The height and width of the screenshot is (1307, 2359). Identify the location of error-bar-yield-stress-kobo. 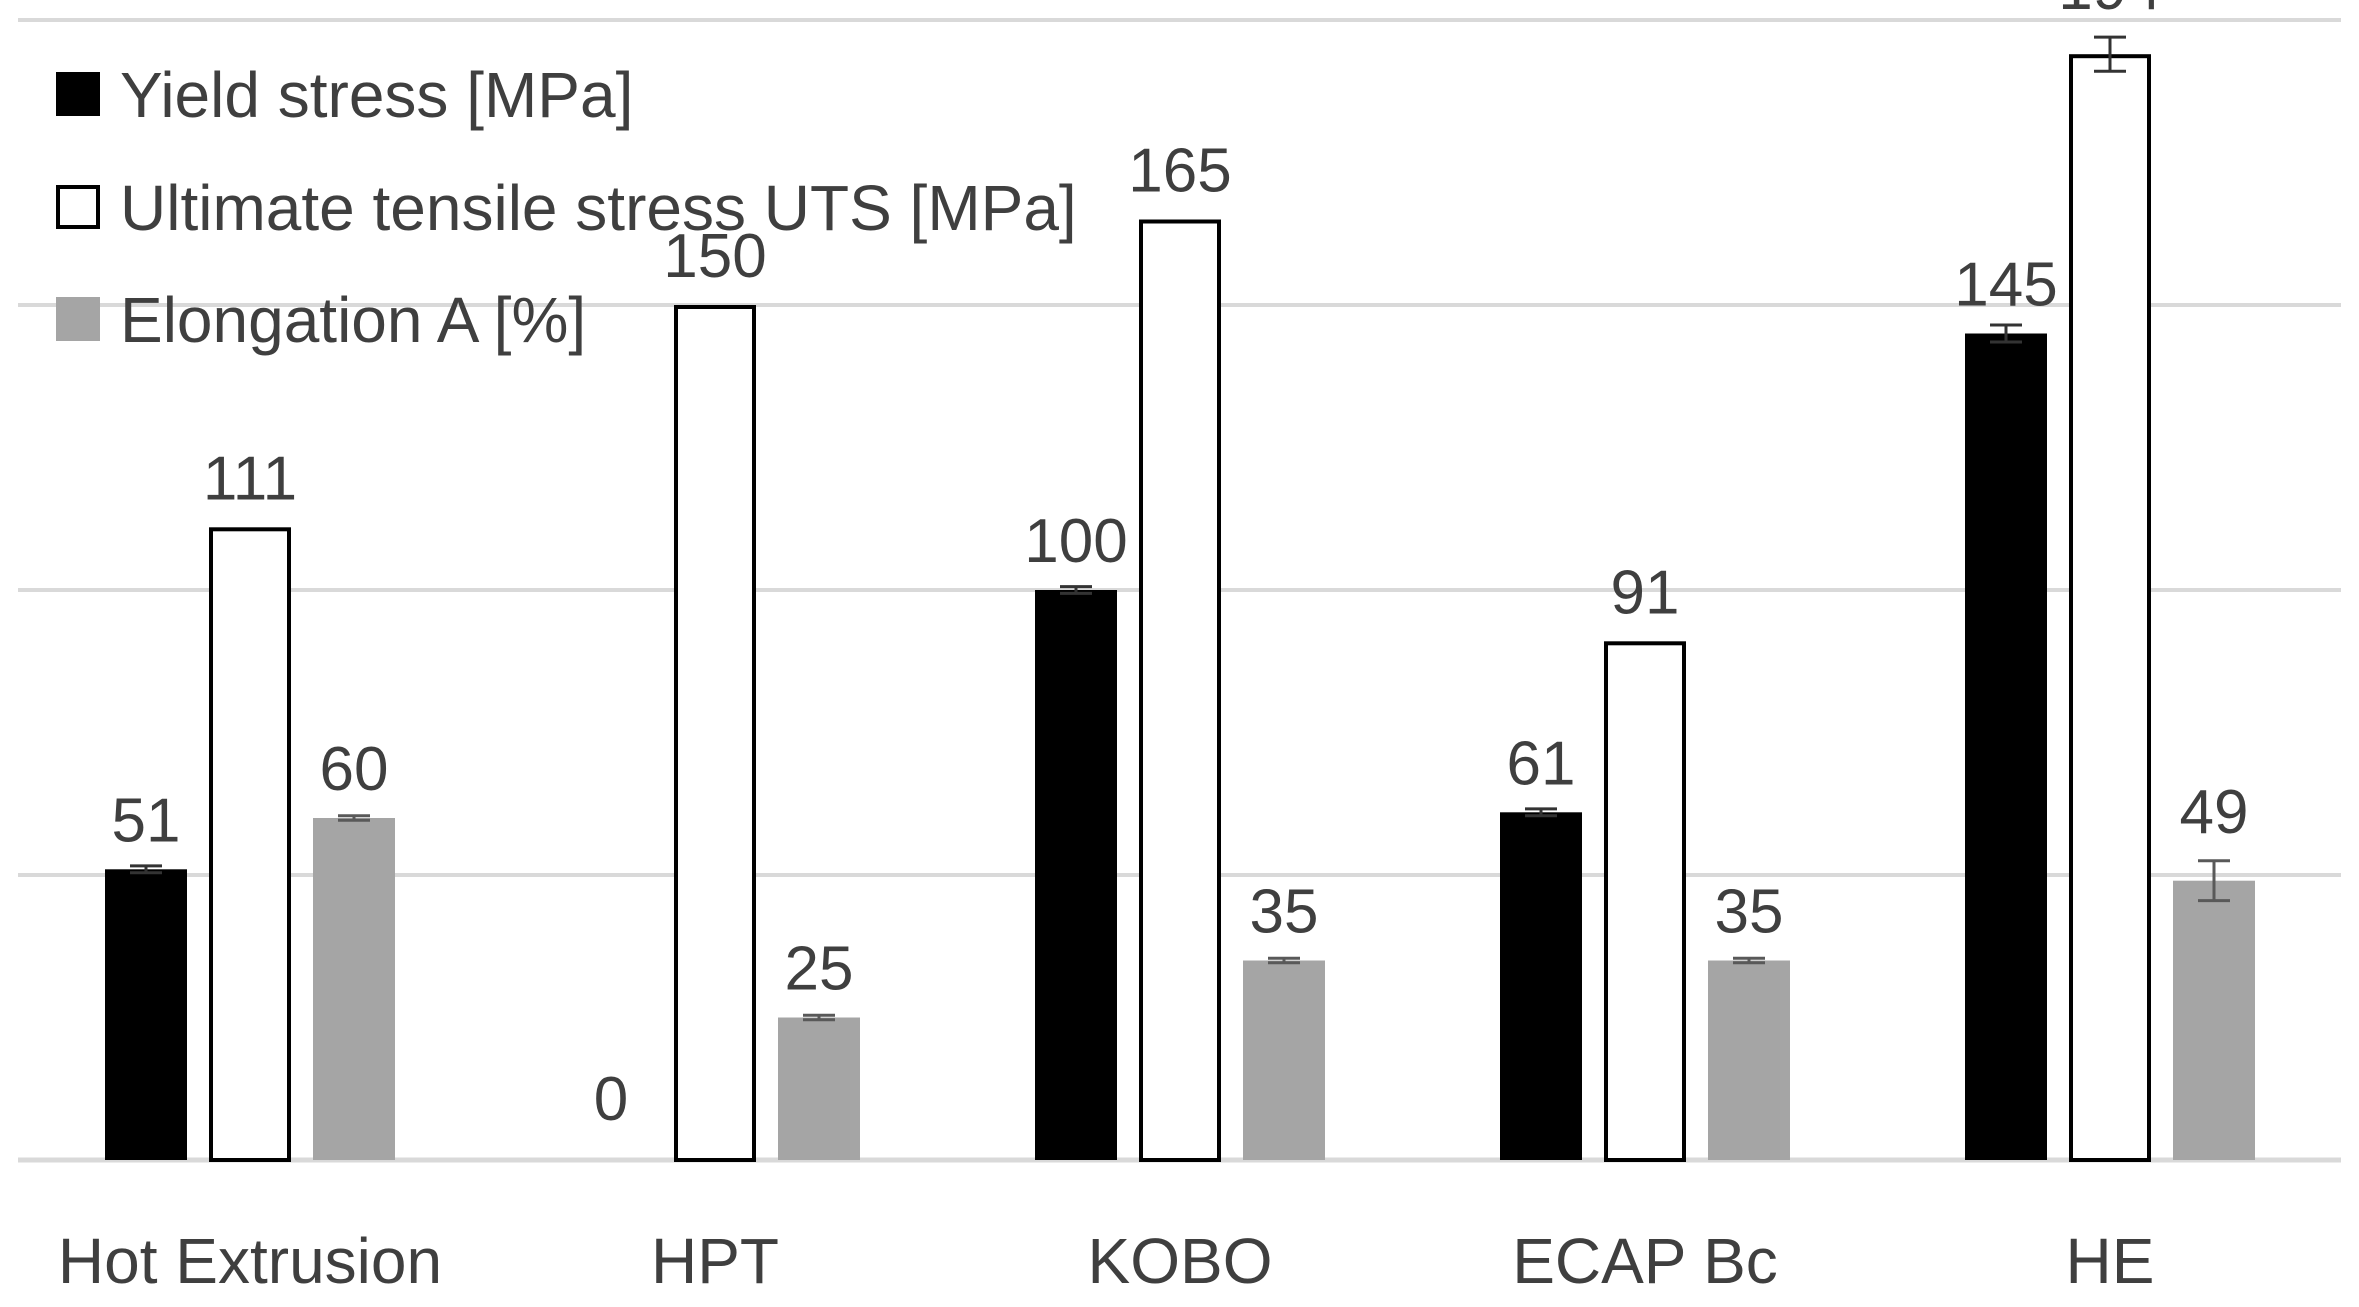
(1076, 590).